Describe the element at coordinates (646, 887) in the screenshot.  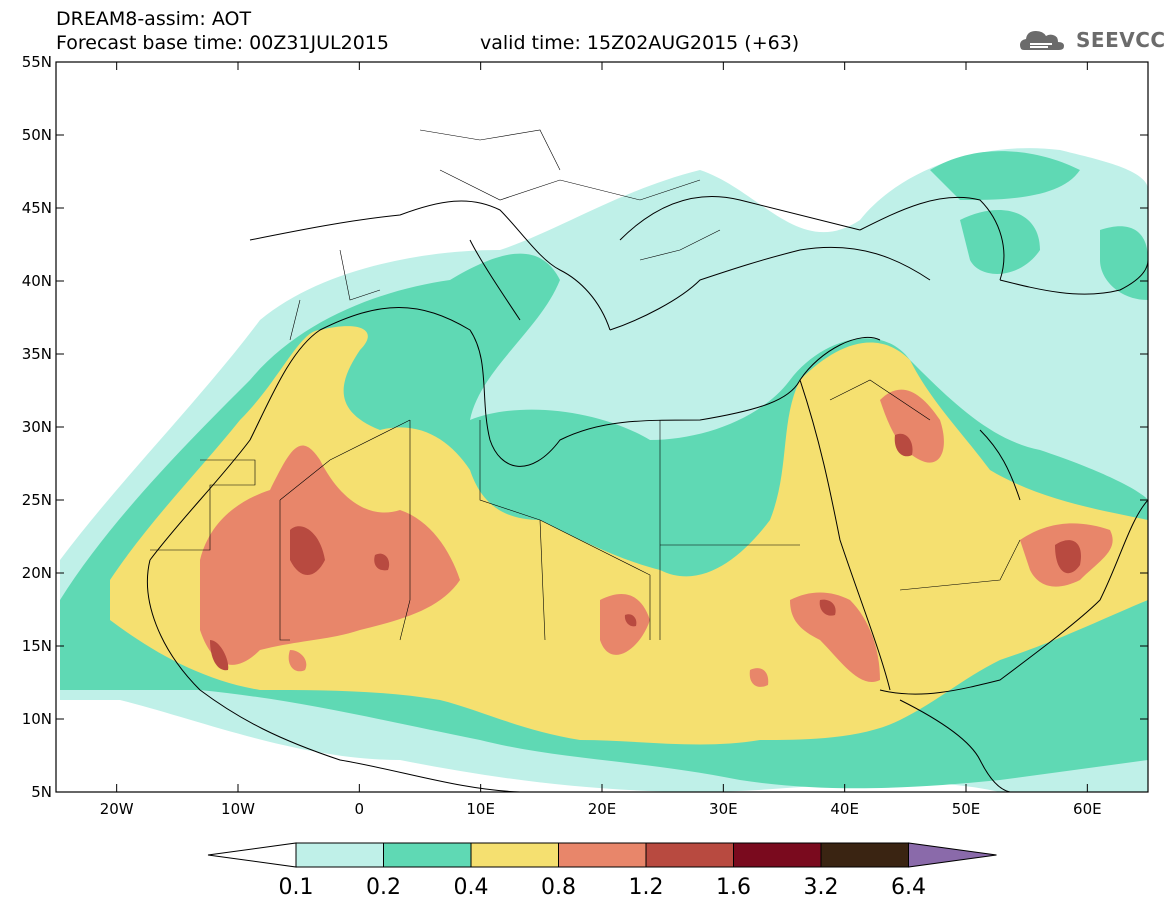
I see `colorbar-label: 1.2` at that location.